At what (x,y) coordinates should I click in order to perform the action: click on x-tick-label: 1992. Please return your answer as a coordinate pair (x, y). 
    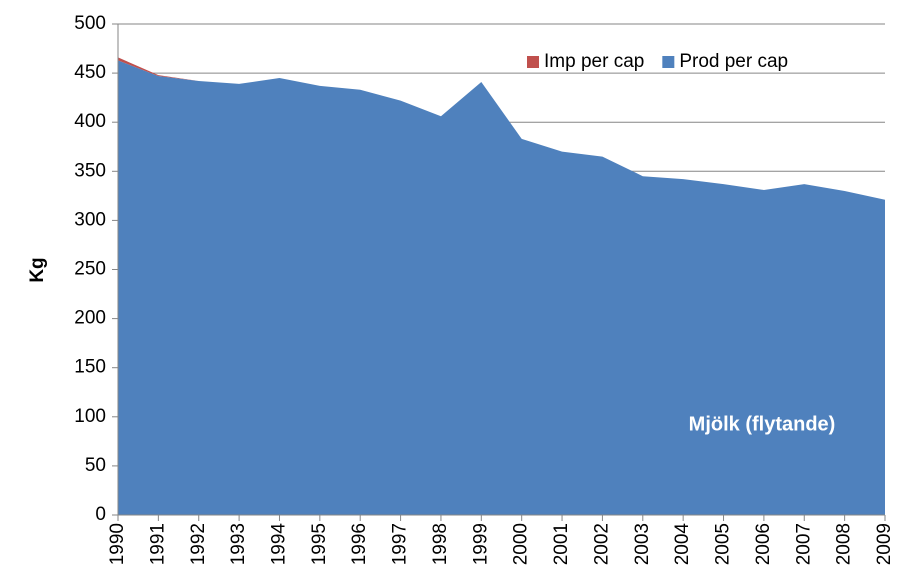
    Looking at the image, I should click on (198, 544).